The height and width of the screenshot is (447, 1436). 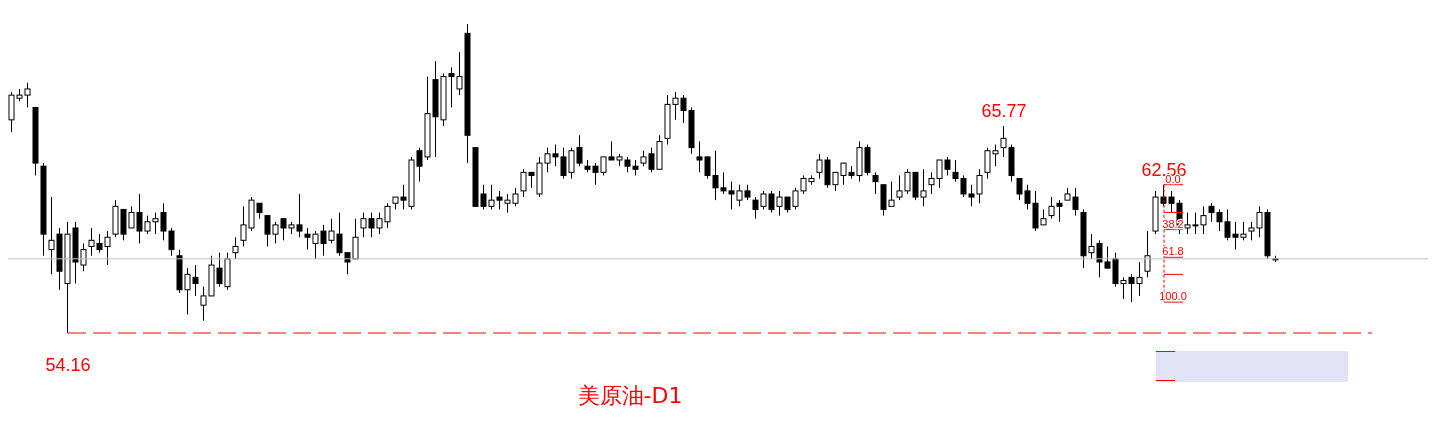 I want to click on annotation: 65.77, so click(x=1004, y=111).